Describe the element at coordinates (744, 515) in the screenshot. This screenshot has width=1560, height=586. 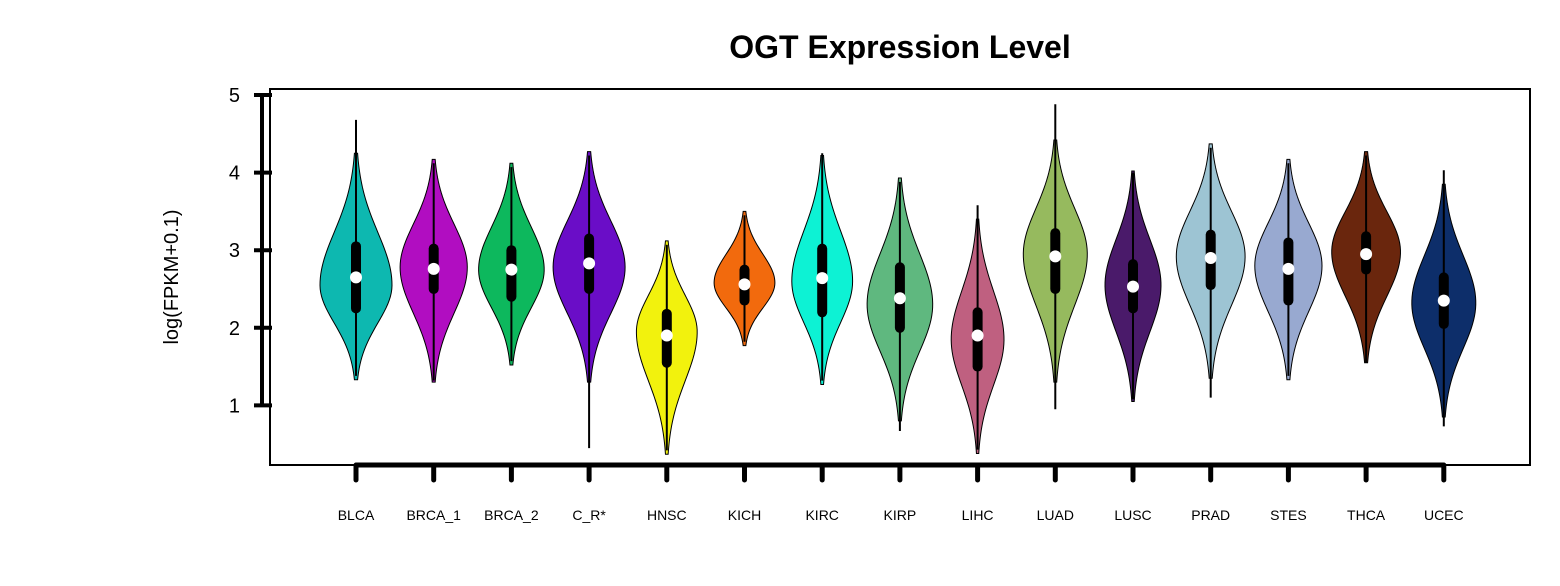
I see `x-tick-label: KICH` at that location.